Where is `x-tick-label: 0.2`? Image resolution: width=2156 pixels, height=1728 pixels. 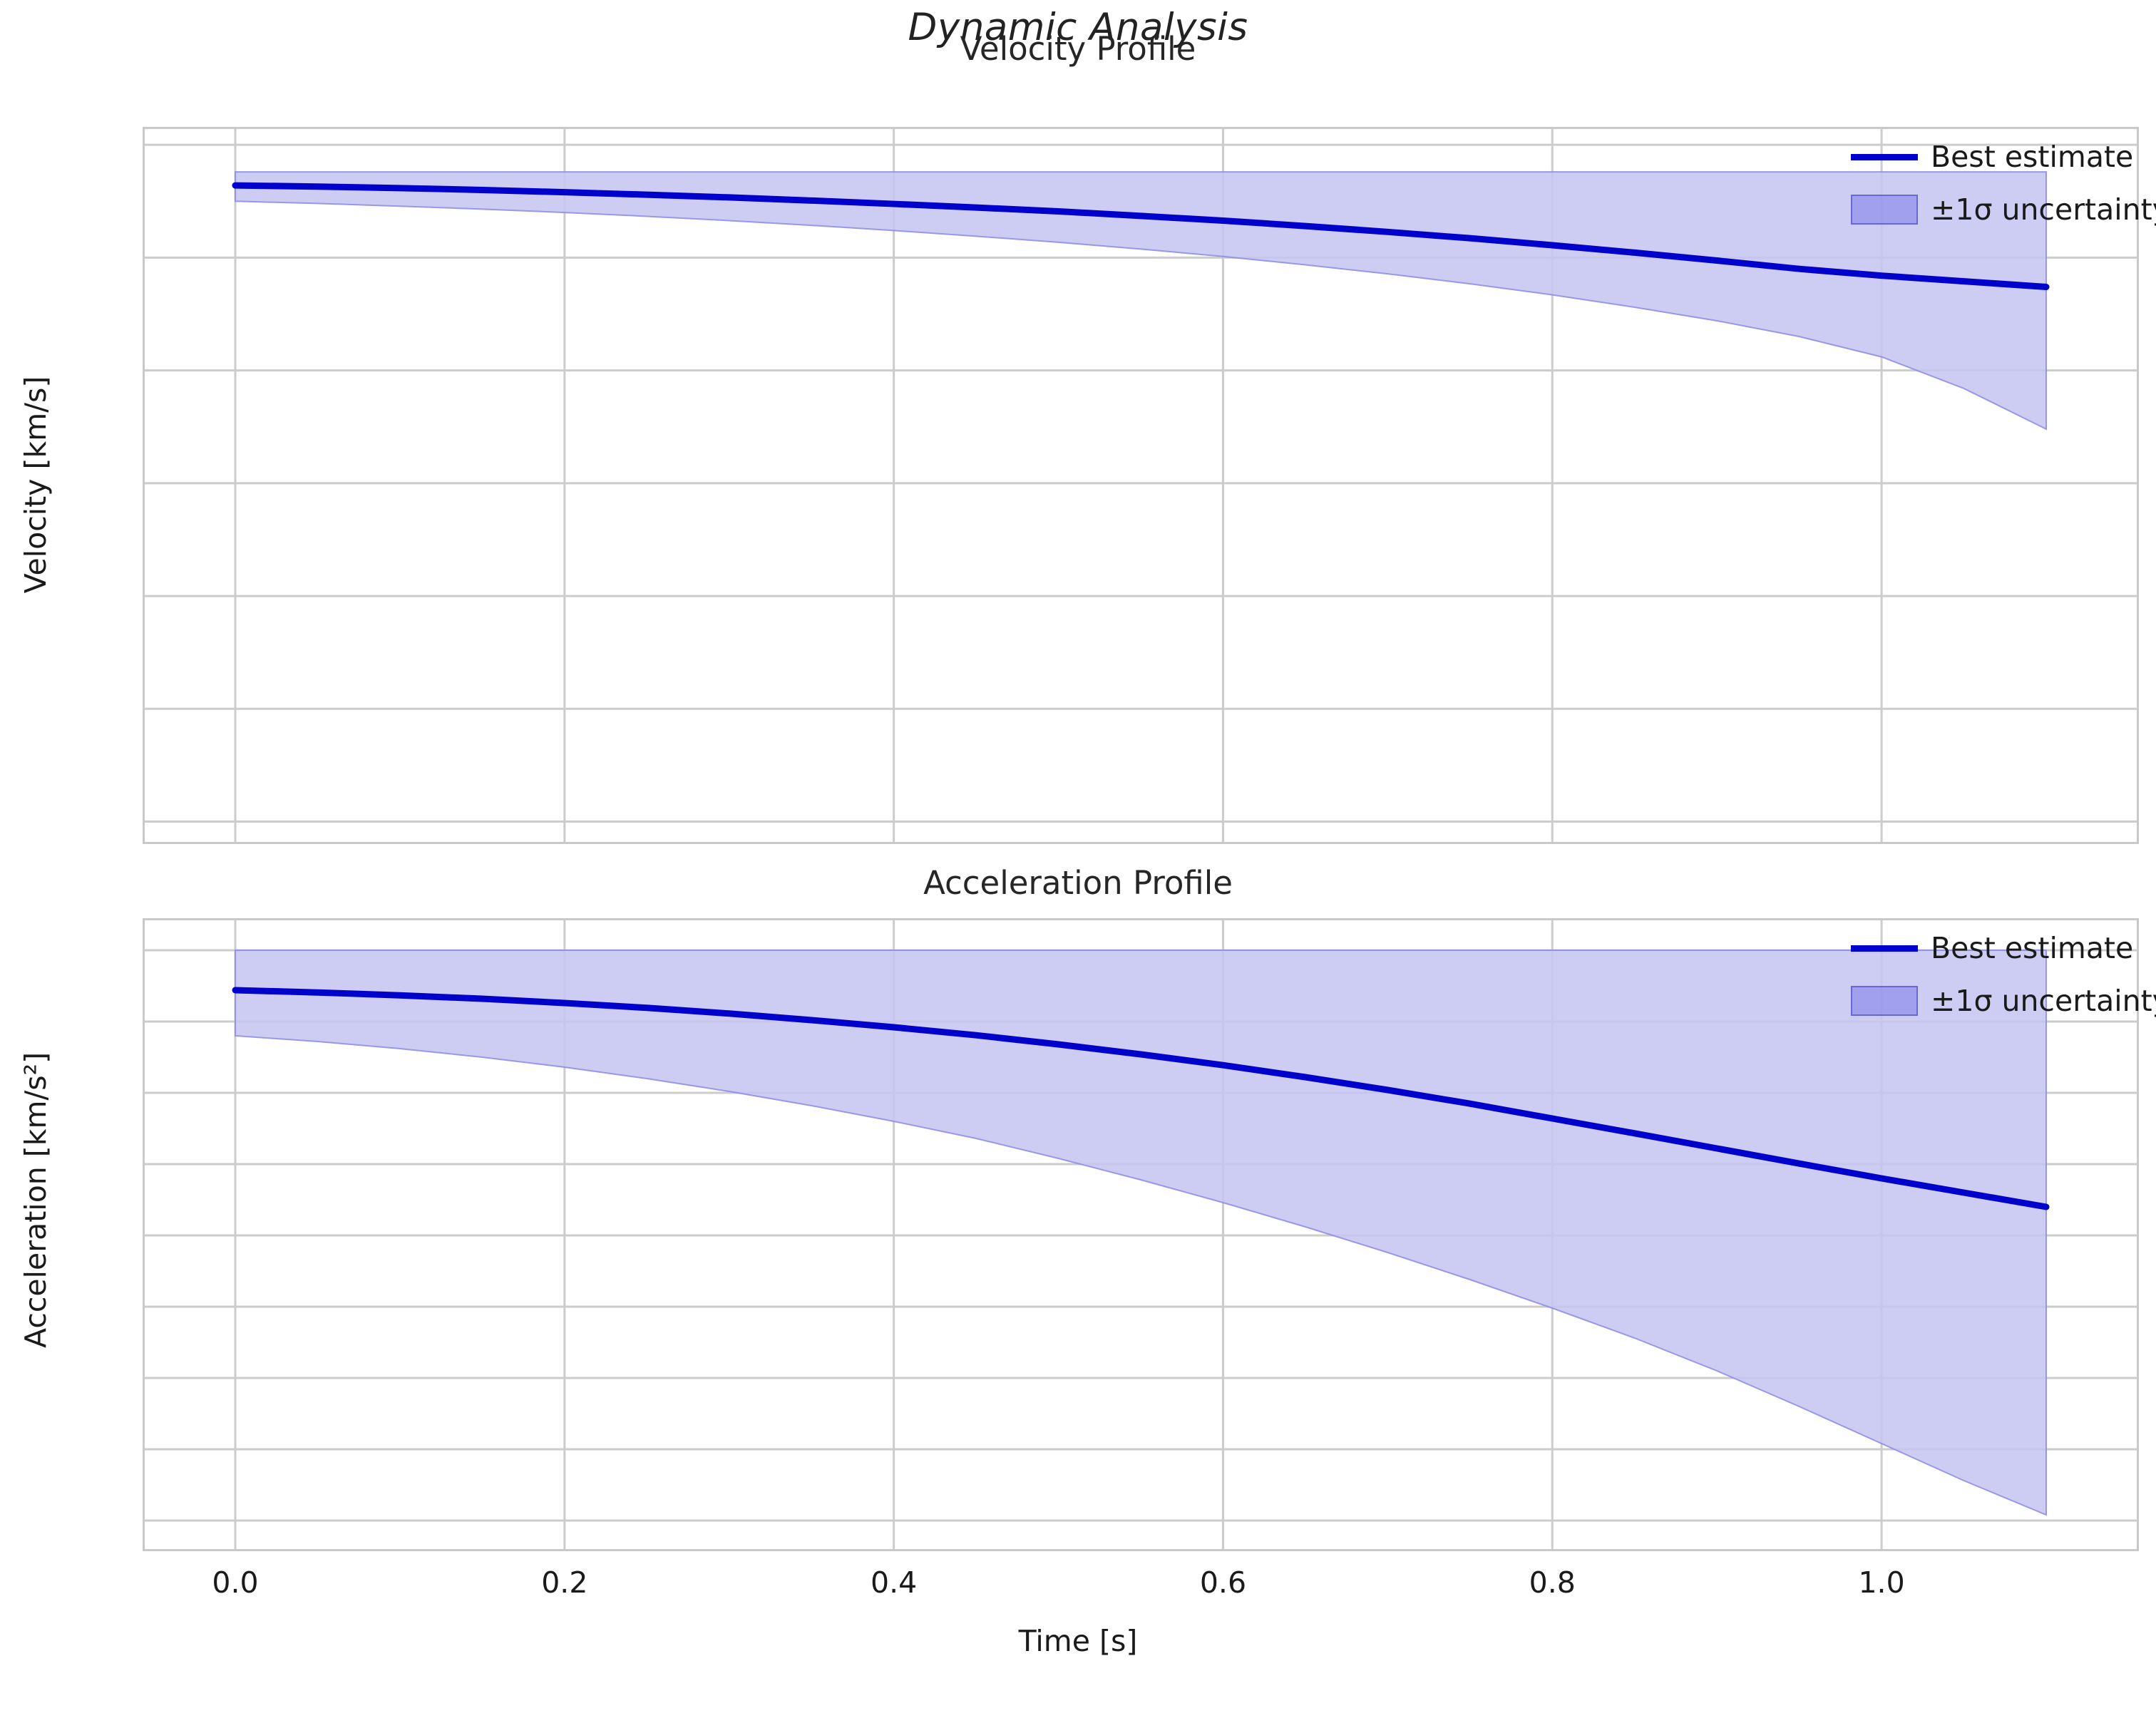 x-tick-label: 0.2 is located at coordinates (564, 1582).